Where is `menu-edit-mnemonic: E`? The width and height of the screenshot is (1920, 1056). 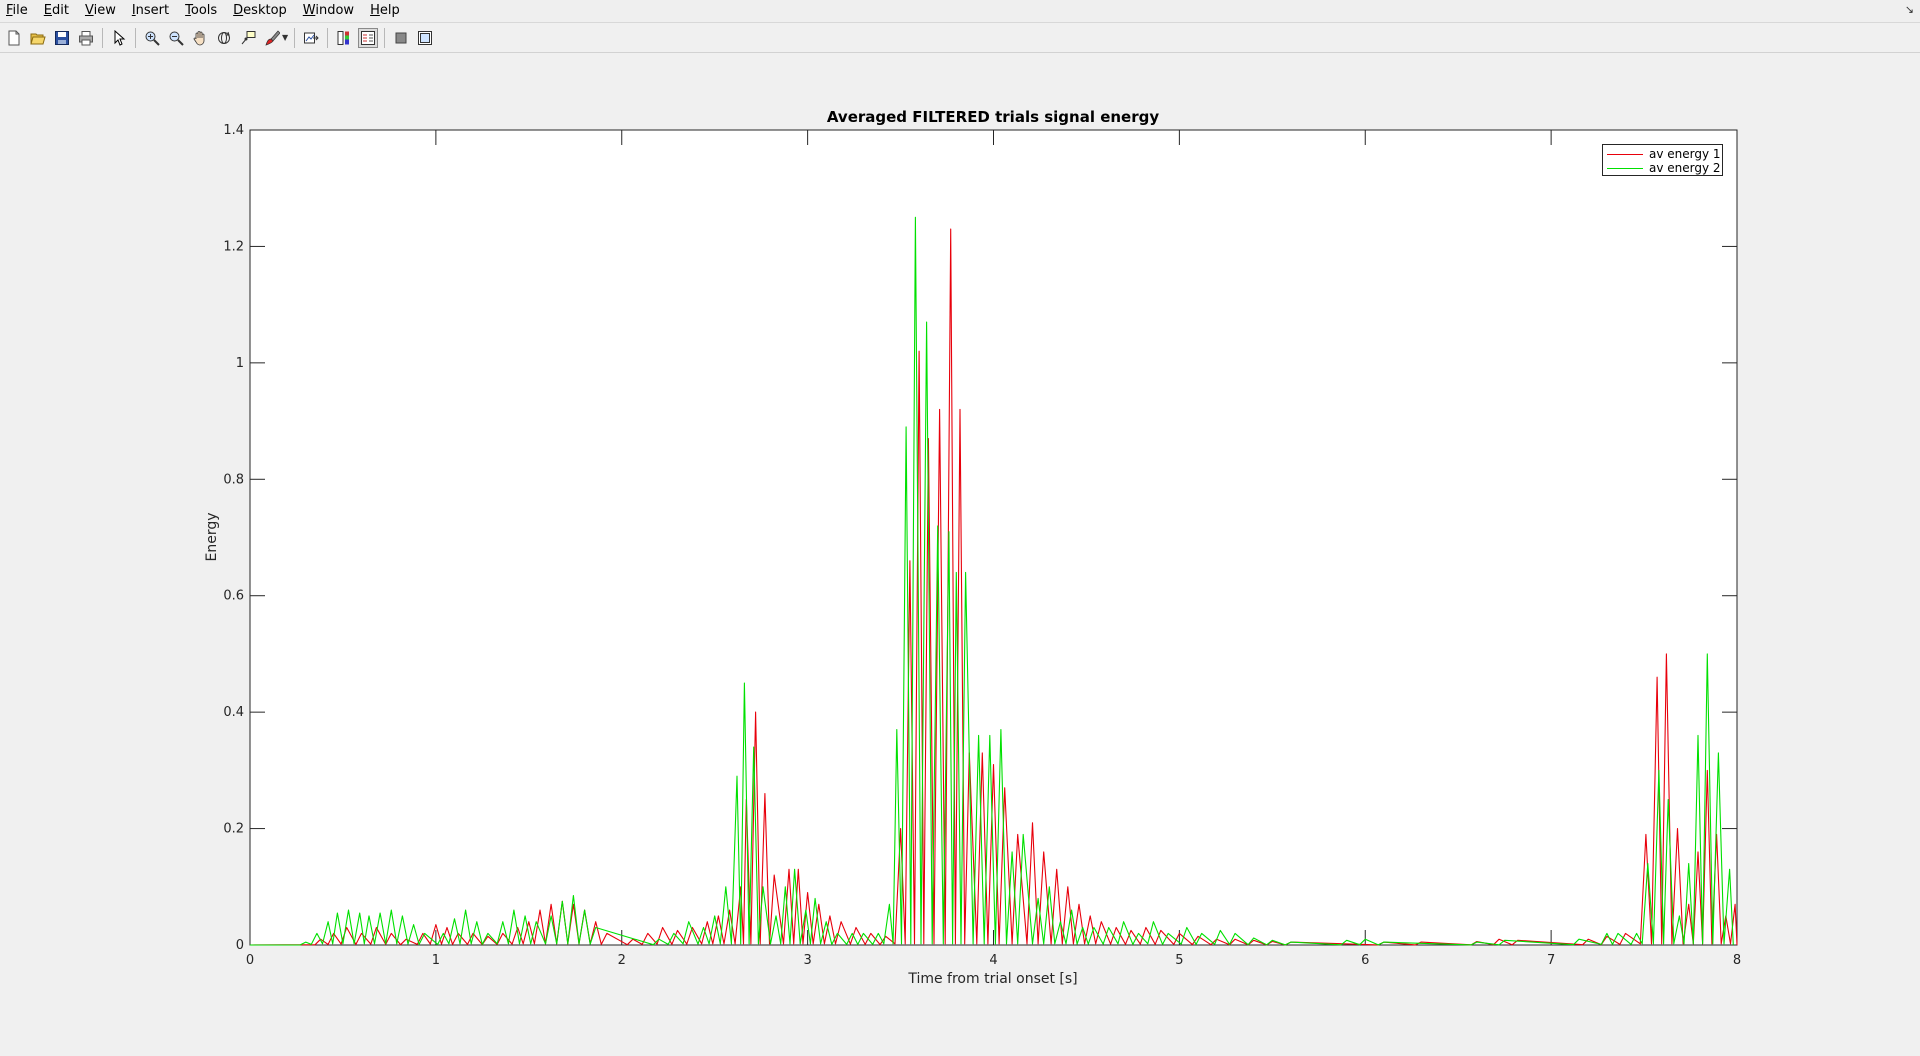 menu-edit-mnemonic: E is located at coordinates (47, 10).